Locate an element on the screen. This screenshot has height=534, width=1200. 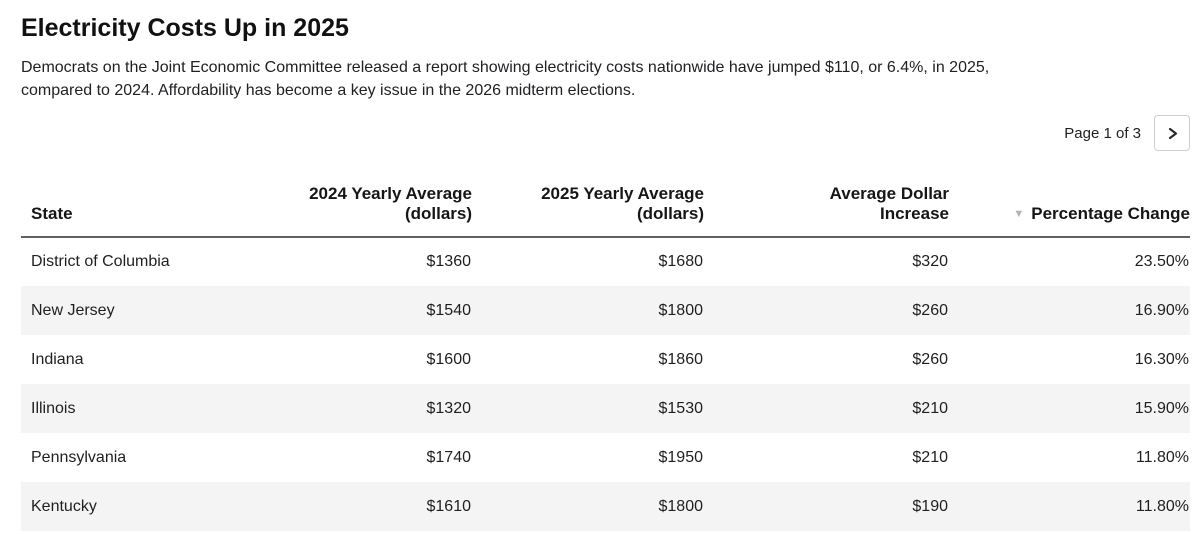
sort-descending-icon: ▼ is located at coordinates (1019, 214).